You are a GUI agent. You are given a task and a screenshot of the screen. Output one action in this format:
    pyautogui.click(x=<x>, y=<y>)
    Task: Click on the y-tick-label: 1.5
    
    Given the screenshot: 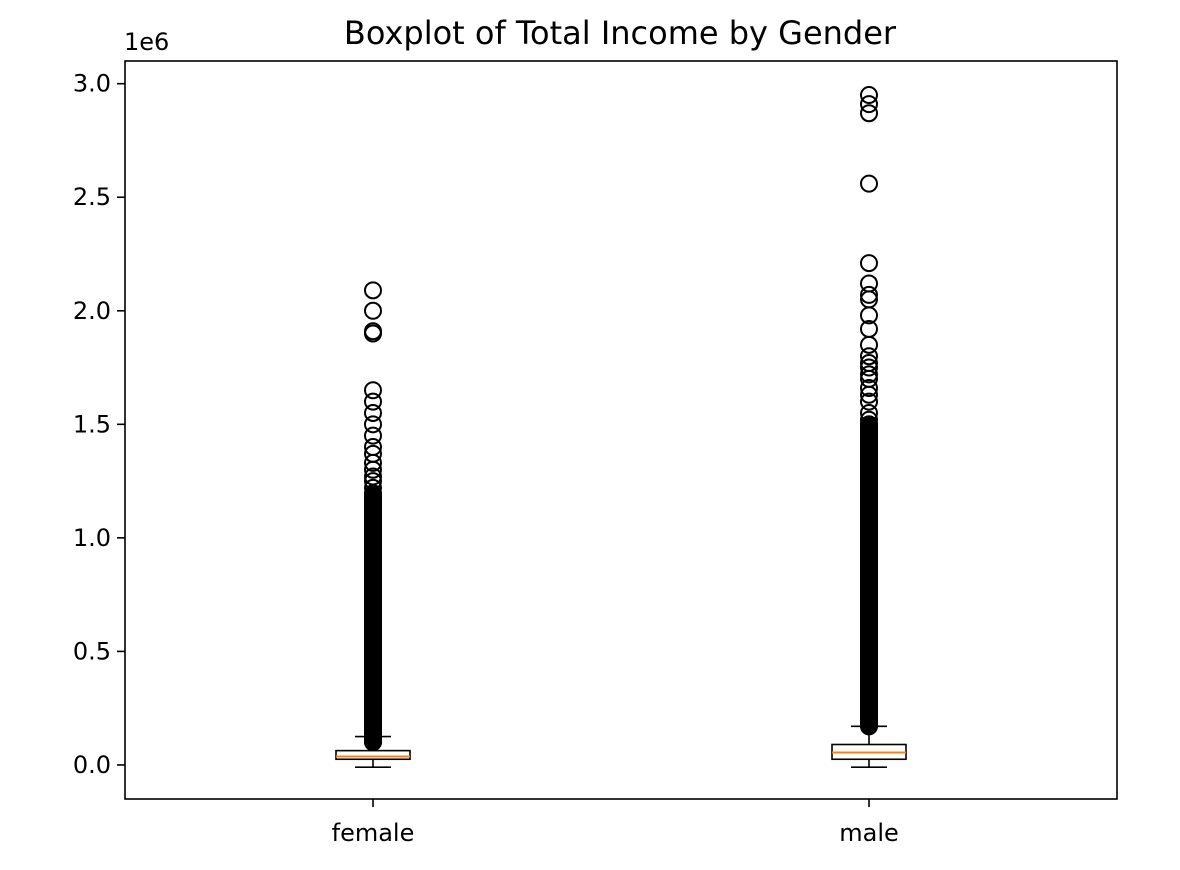 What is the action you would take?
    pyautogui.click(x=92, y=424)
    